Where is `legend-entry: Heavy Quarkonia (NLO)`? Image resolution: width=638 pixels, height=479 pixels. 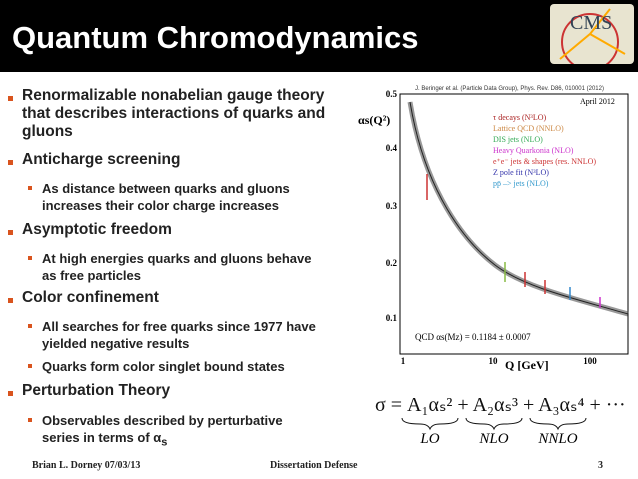 legend-entry: Heavy Quarkonia (NLO) is located at coordinates (533, 150).